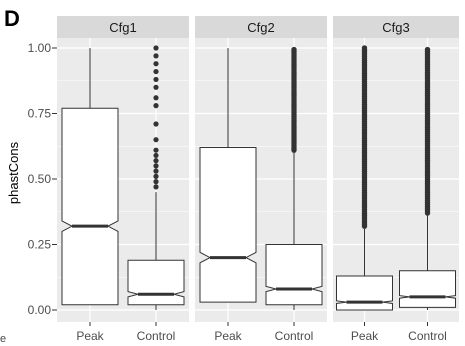  Describe the element at coordinates (40, 179) in the screenshot. I see `y-tick-label: 0.50` at that location.